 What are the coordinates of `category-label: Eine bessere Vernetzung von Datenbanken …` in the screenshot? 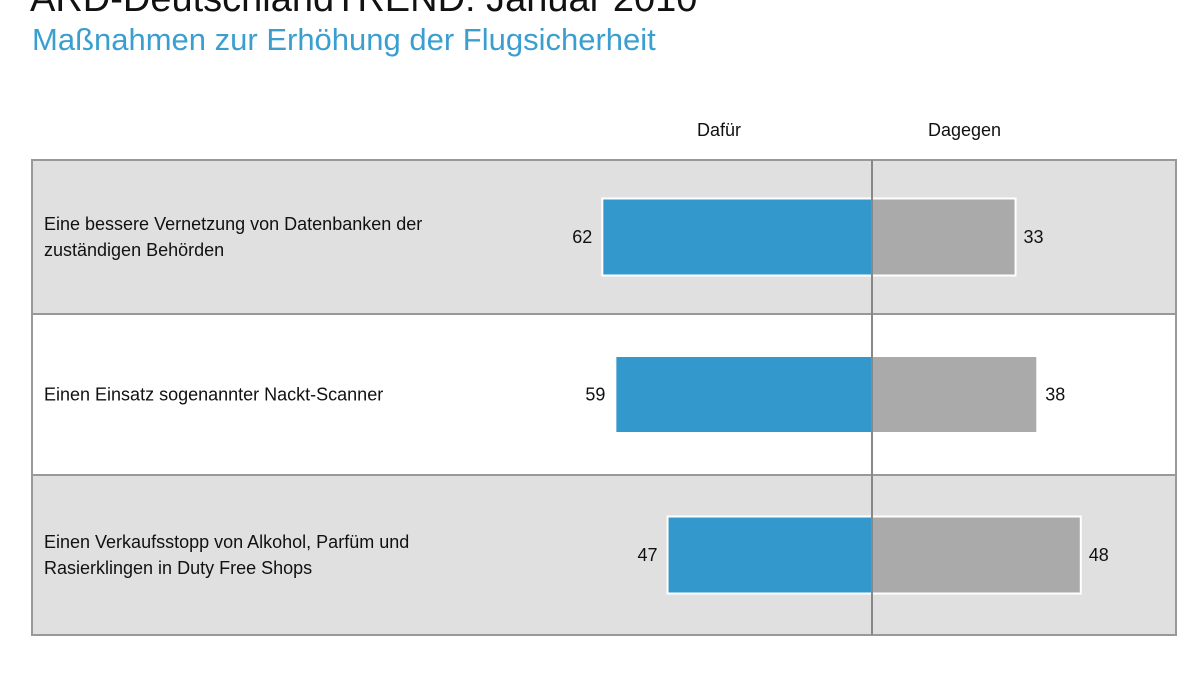 It's located at (233, 237).